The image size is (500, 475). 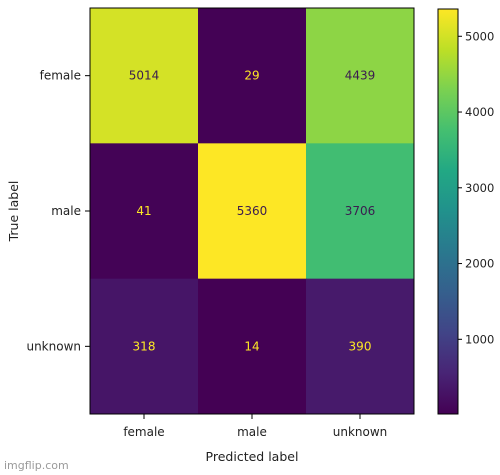 I want to click on colorbar-tick-label: 2000, so click(x=479, y=264).